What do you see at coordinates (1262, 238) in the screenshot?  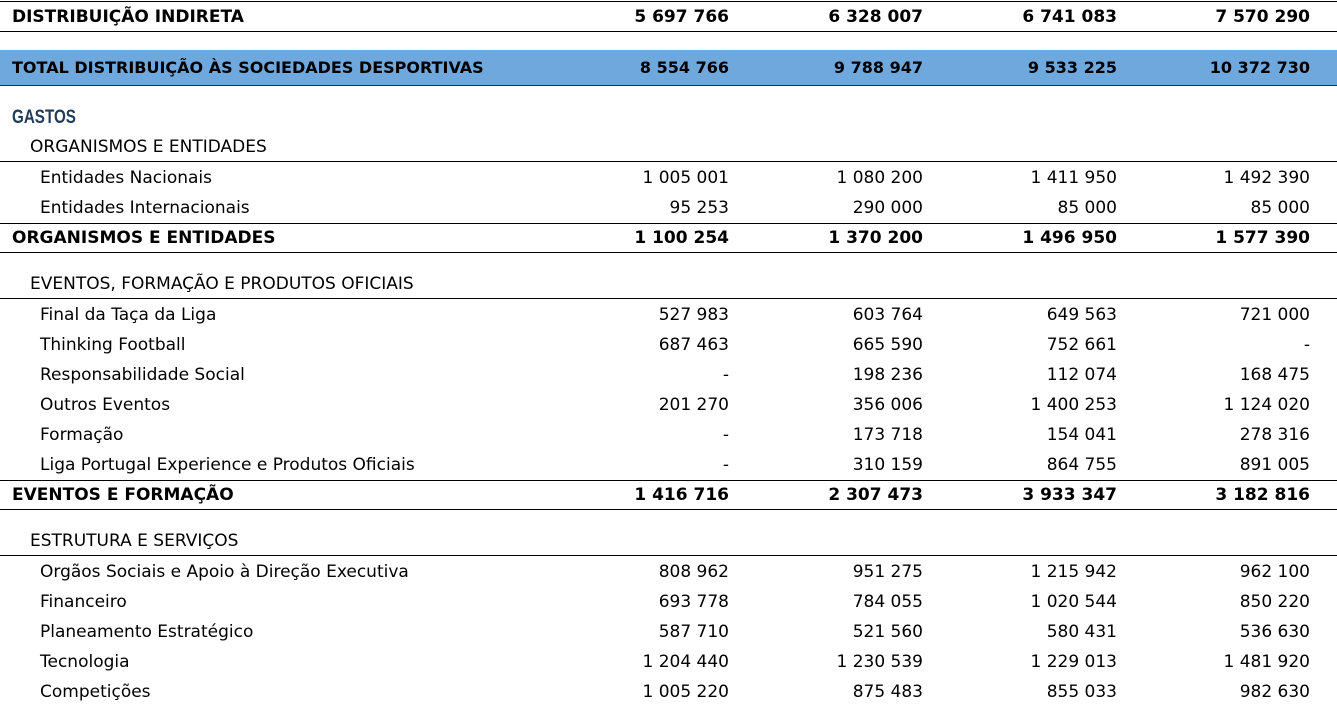 I see `value-col-4: 1 577 390` at bounding box center [1262, 238].